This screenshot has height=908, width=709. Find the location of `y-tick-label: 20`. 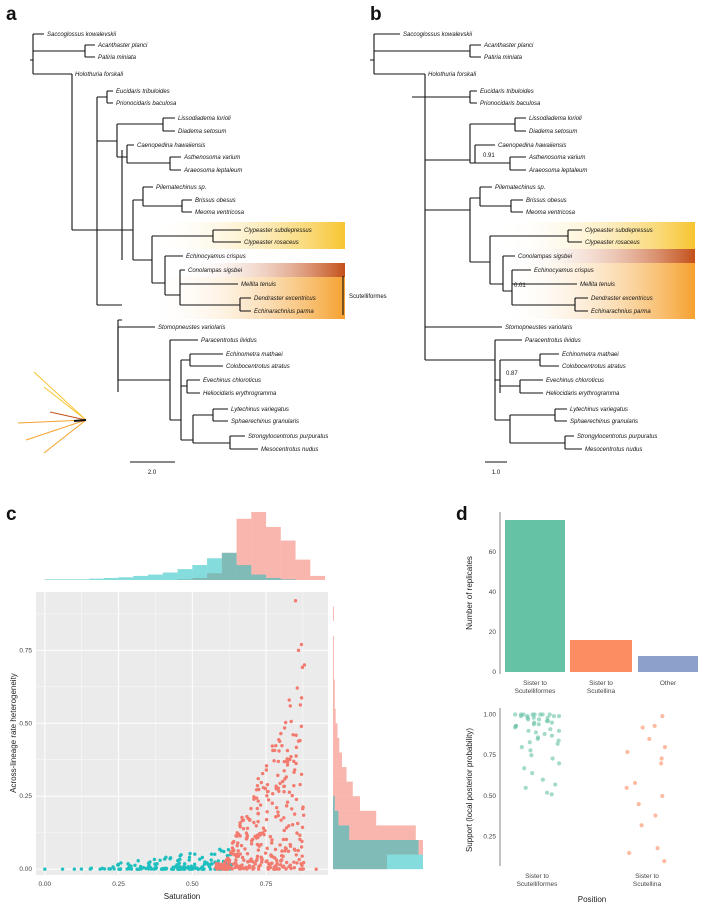

y-tick-label: 20 is located at coordinates (493, 632).